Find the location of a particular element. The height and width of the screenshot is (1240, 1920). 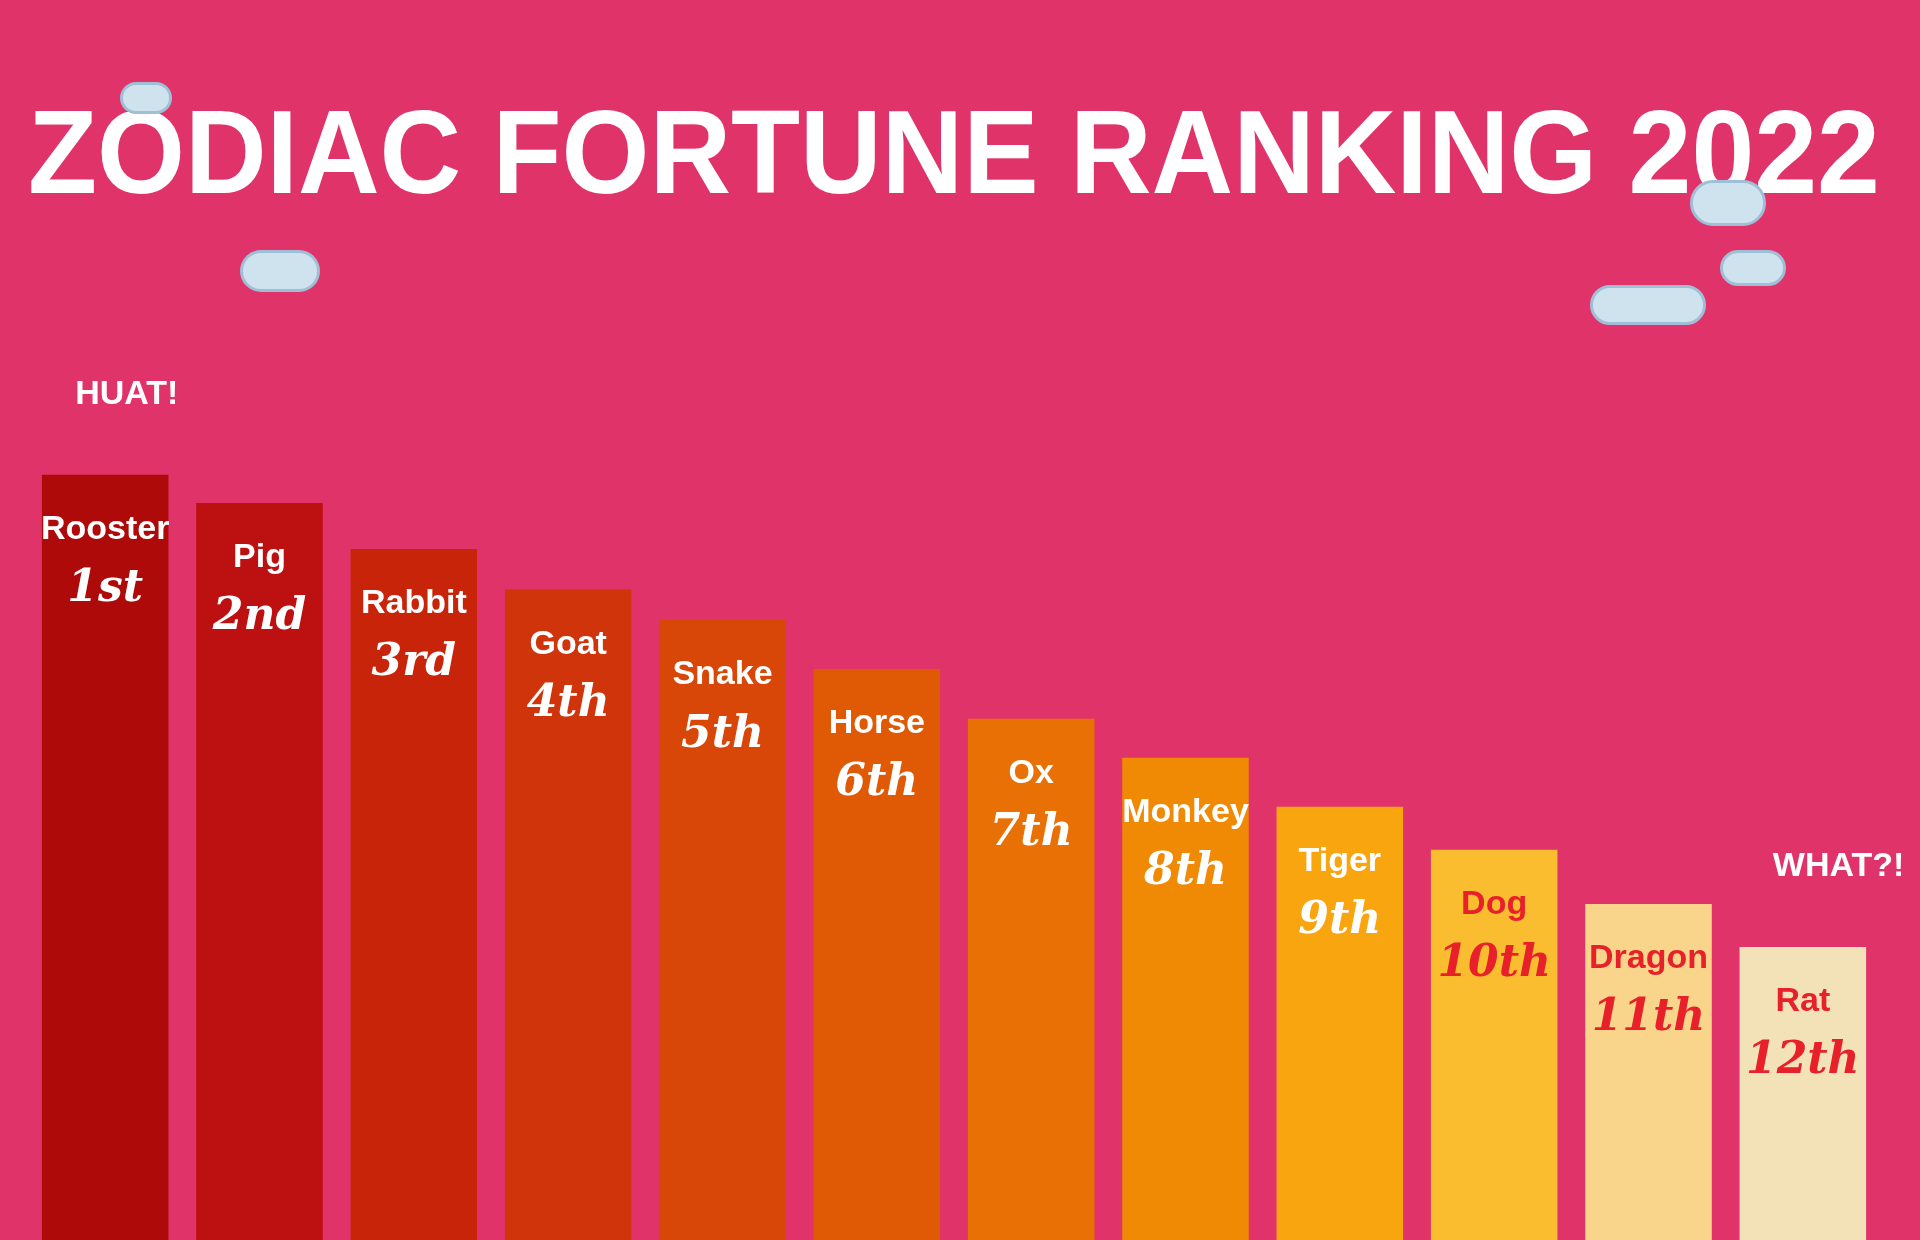

chart-title: ZODIAC FORTUNE RANKING 2022 is located at coordinates (954, 152).